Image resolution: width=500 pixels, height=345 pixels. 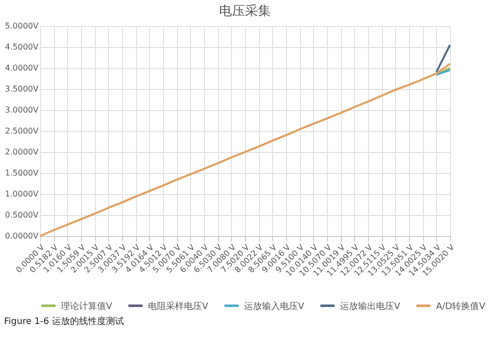 What do you see at coordinates (64, 321) in the screenshot?
I see `caption: Figure 1-6 运放的线性度测试` at bounding box center [64, 321].